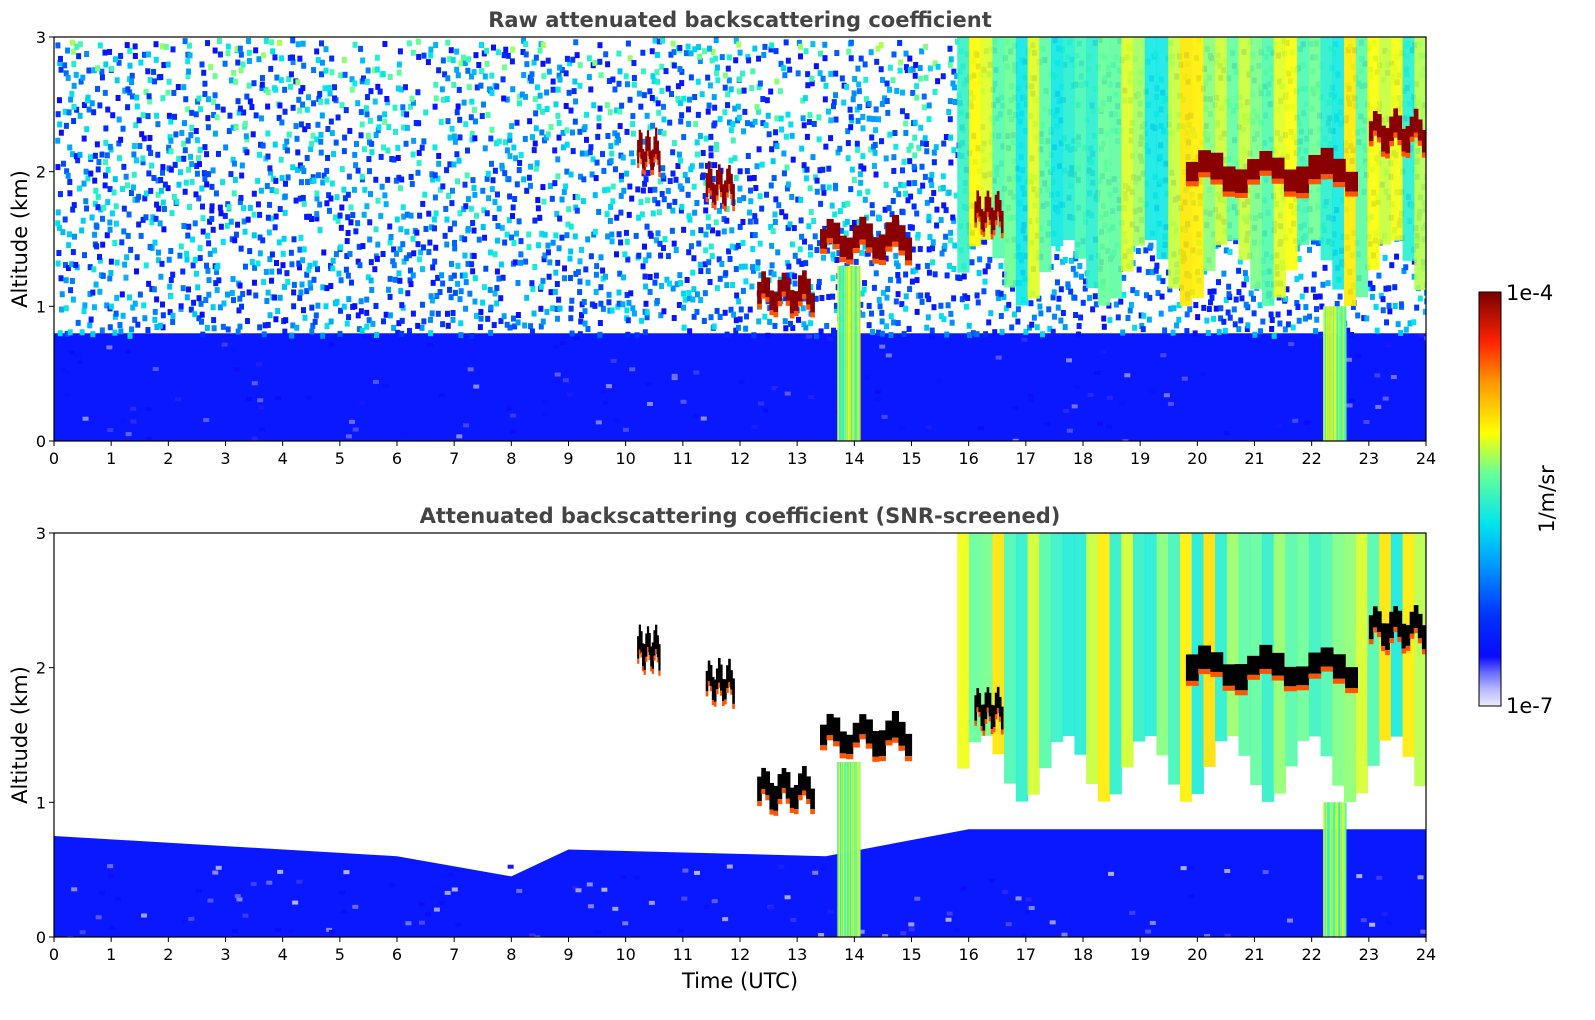 This screenshot has height=1020, width=1595. I want to click on x-tick-label: 6, so click(397, 458).